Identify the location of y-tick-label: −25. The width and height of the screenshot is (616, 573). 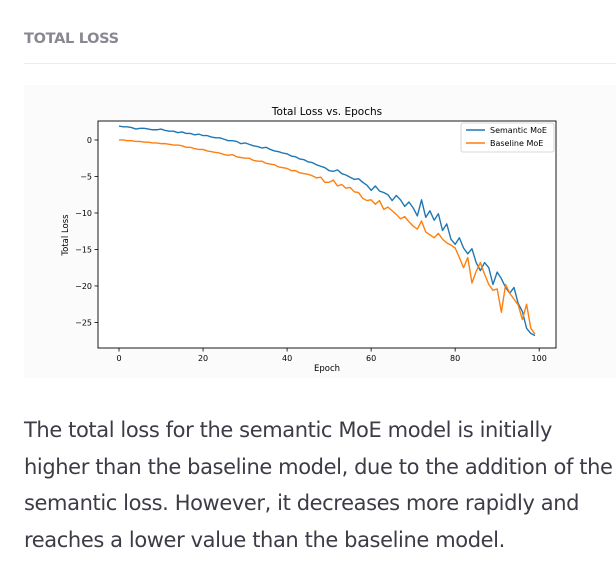
(83, 322).